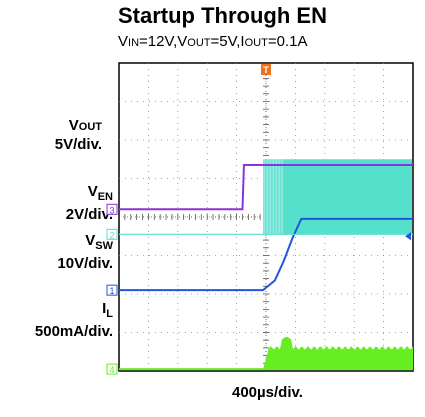  Describe the element at coordinates (267, 392) in the screenshot. I see `x-axis-label: 400µs/div.` at that location.